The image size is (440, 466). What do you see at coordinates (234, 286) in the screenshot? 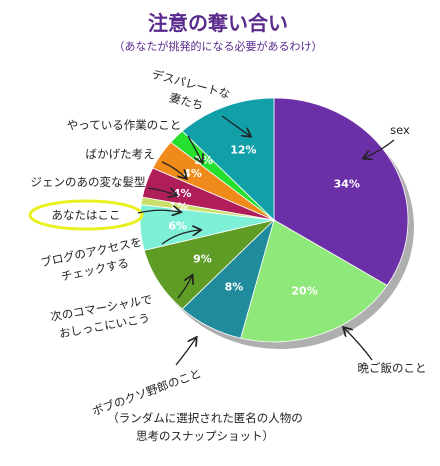
I see `slice-percent-label: 8%` at bounding box center [234, 286].